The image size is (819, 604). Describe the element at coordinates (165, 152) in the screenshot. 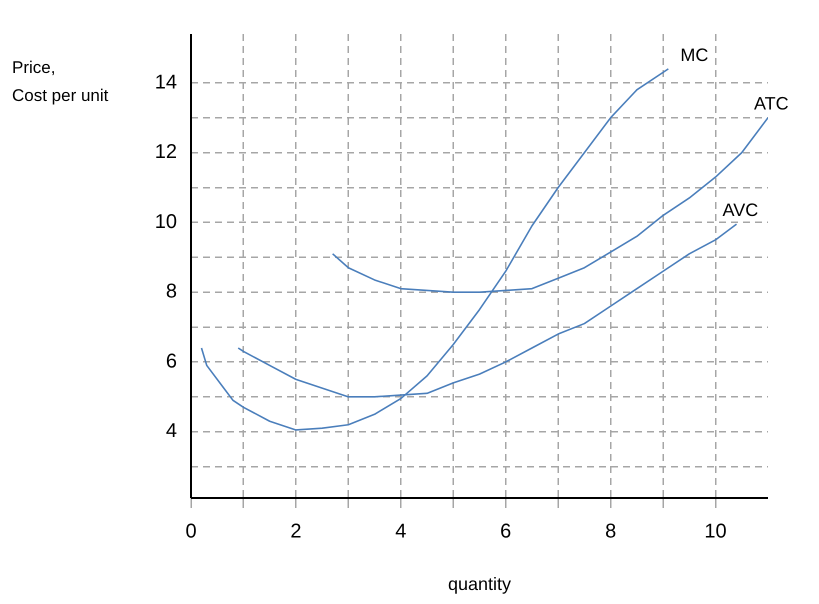

I see `y-tick-label: 12` at that location.